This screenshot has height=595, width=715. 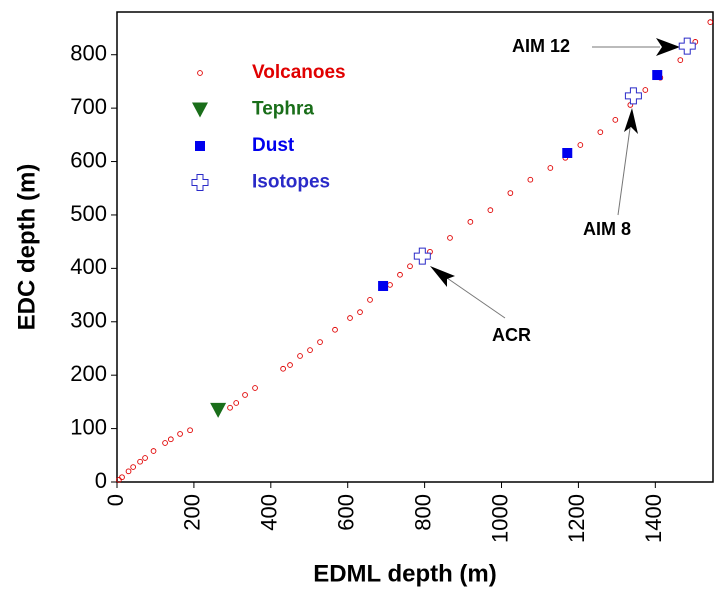 I want to click on y-tick-label: 300, so click(x=88, y=320).